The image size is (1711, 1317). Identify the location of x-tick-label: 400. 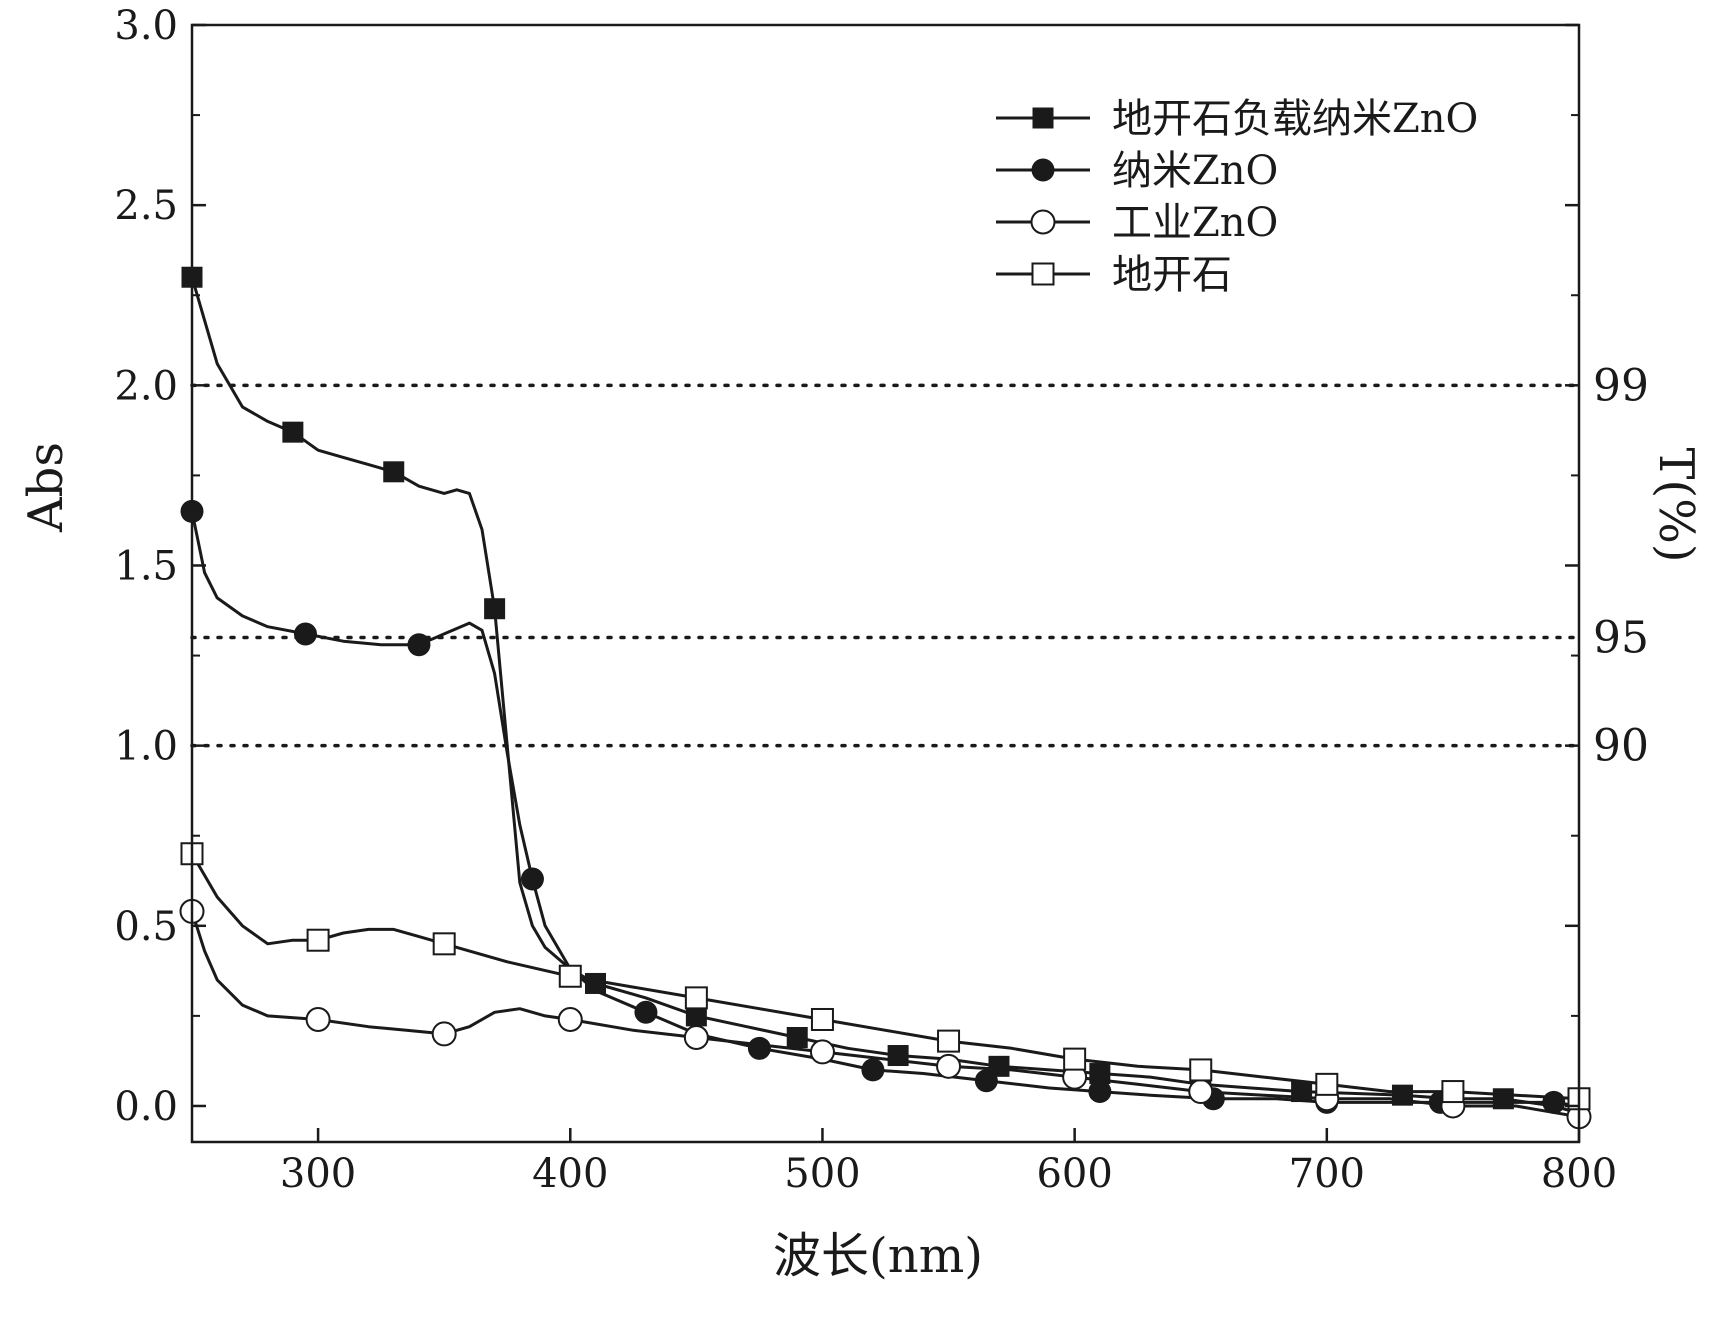
(570, 1174).